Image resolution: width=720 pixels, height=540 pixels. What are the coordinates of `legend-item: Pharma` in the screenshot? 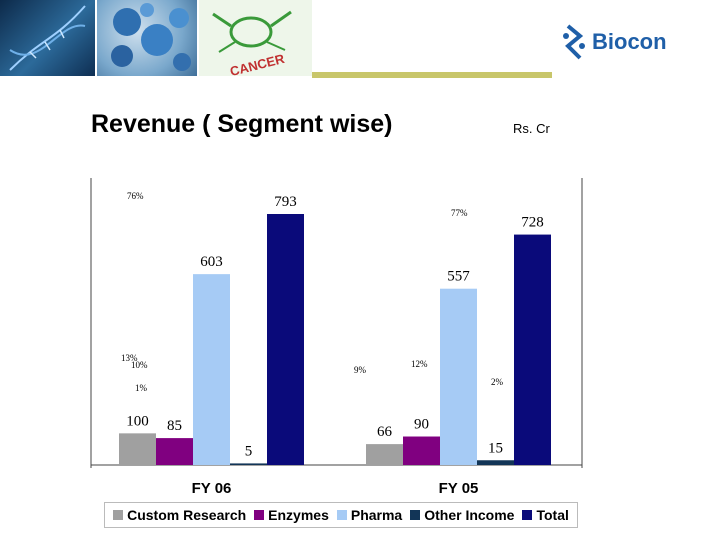 It's located at (369, 515).